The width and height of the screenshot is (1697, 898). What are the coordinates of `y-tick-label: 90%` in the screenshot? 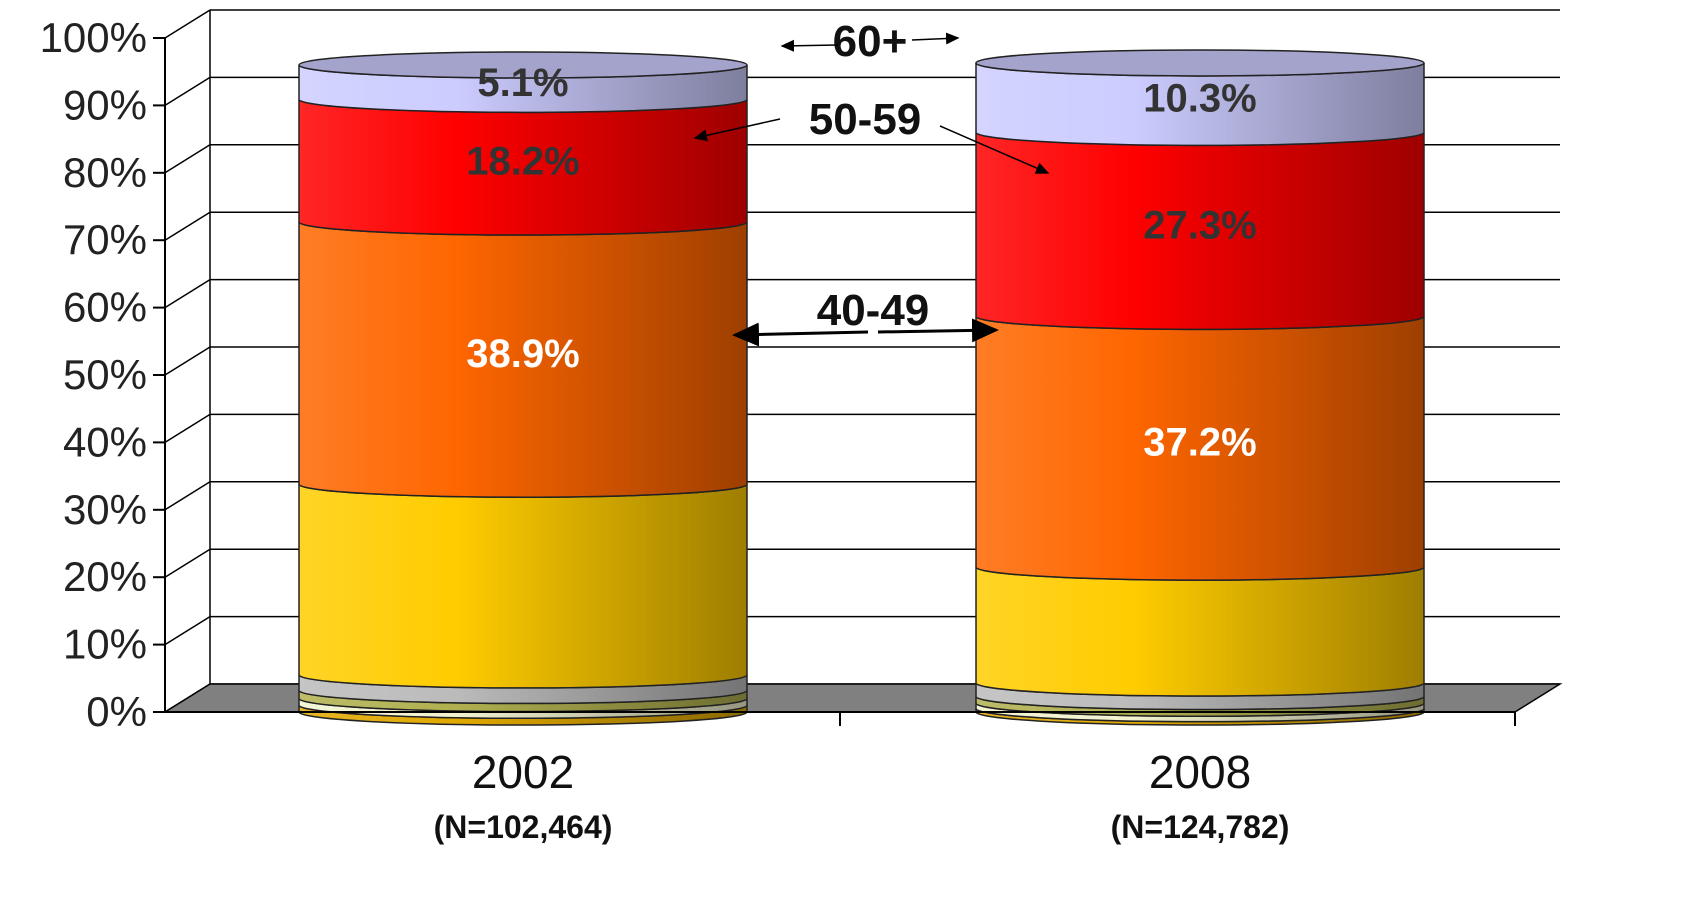 It's located at (105, 104).